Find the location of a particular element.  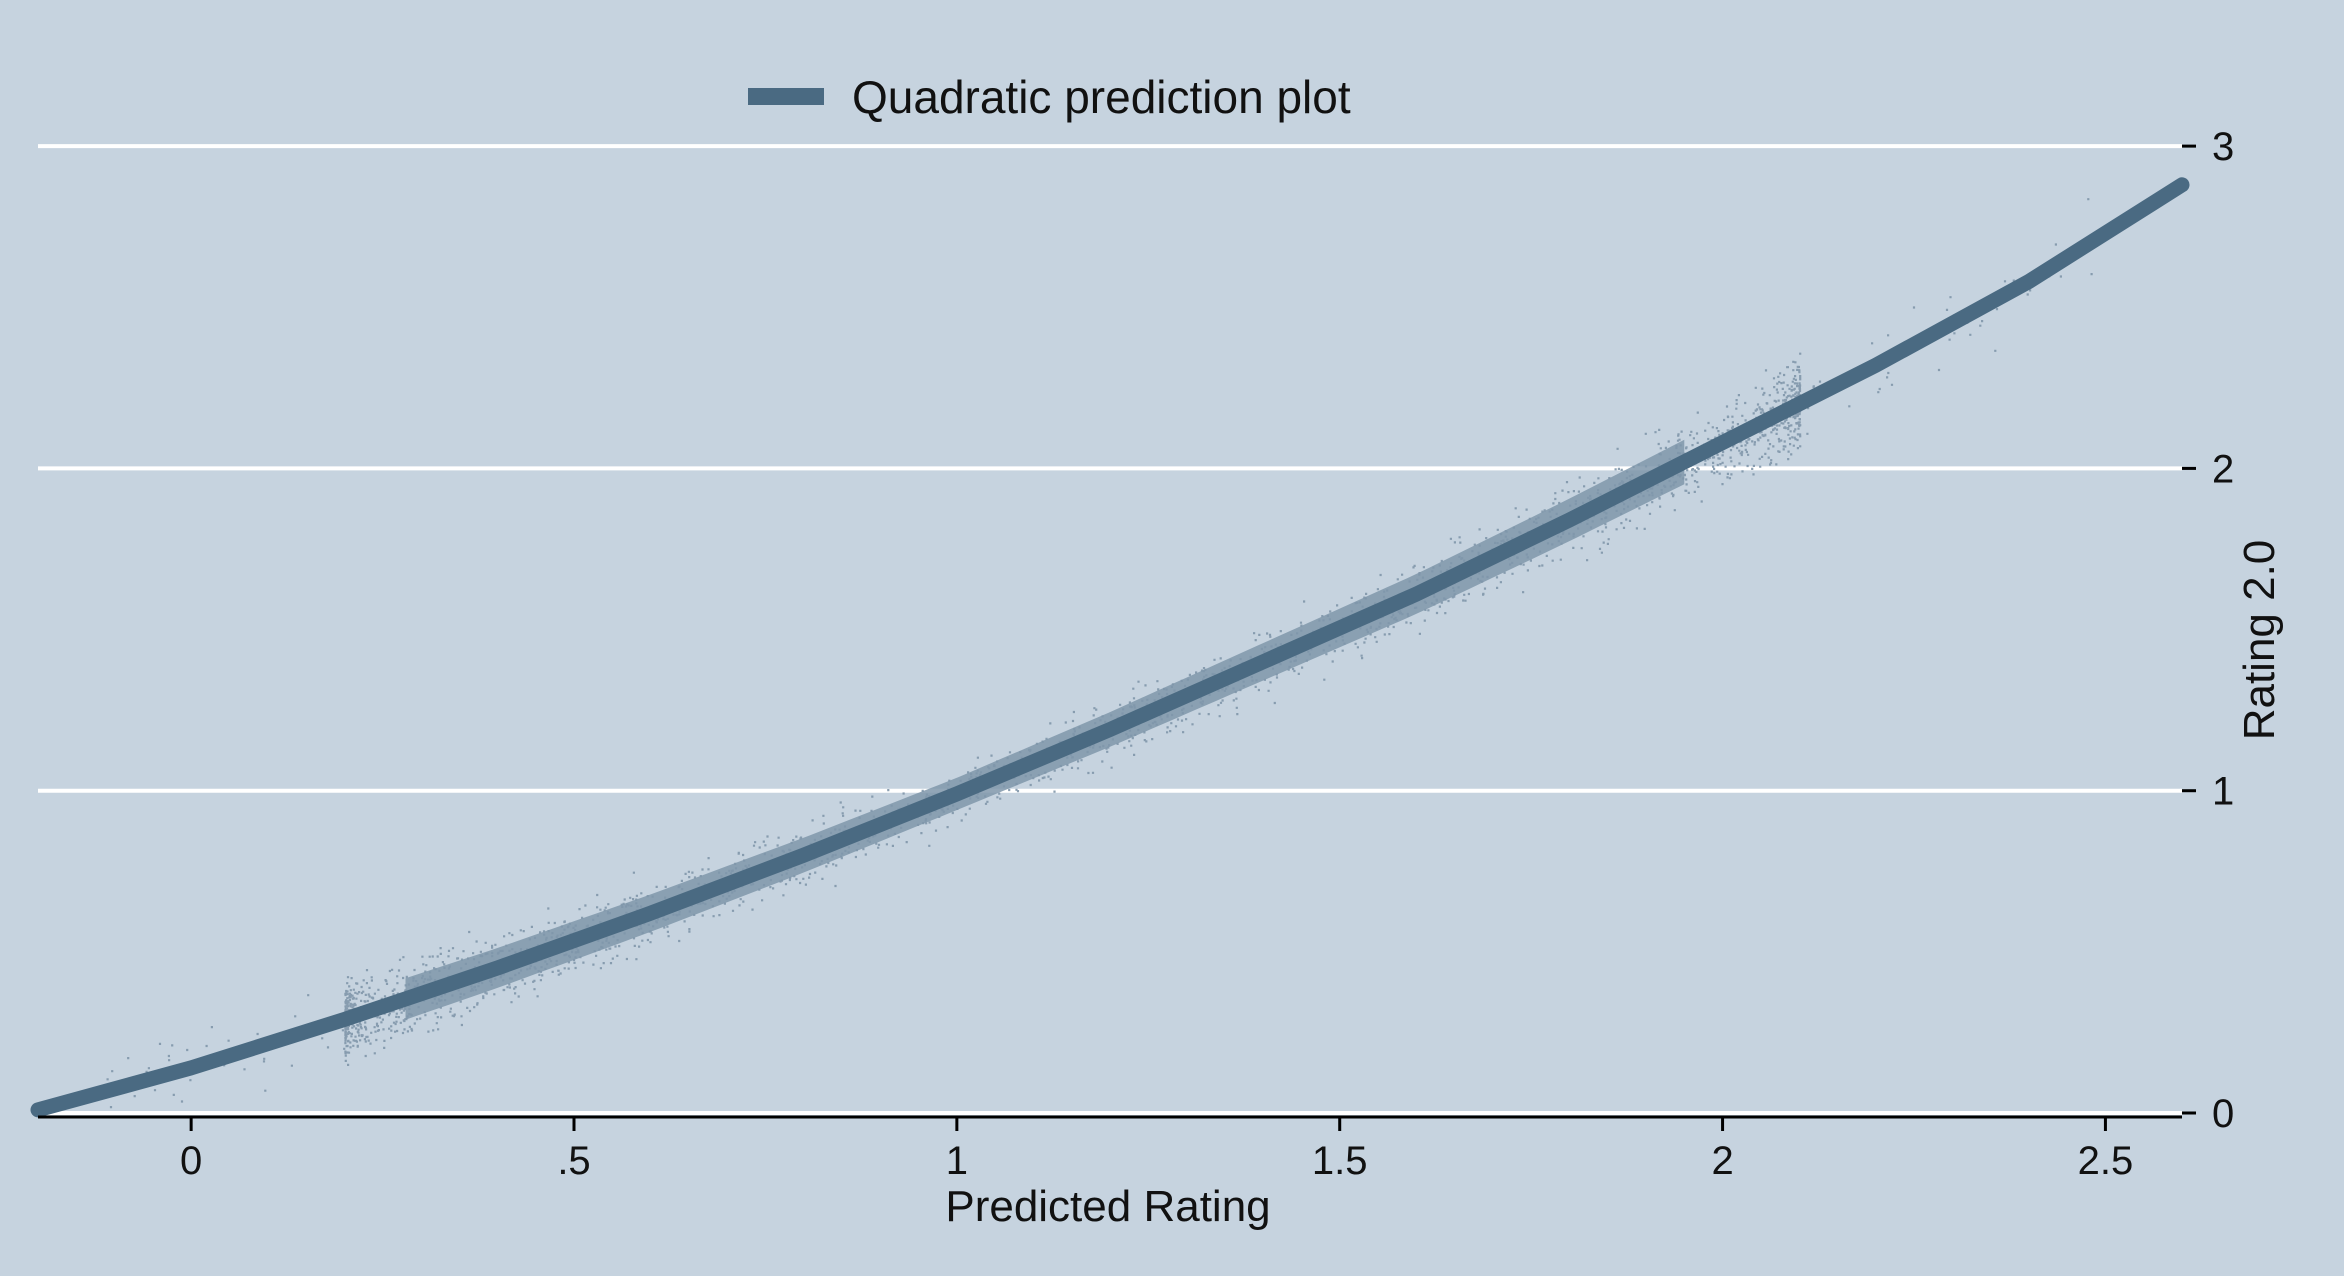

y-tick-label: 0 is located at coordinates (2223, 1114).